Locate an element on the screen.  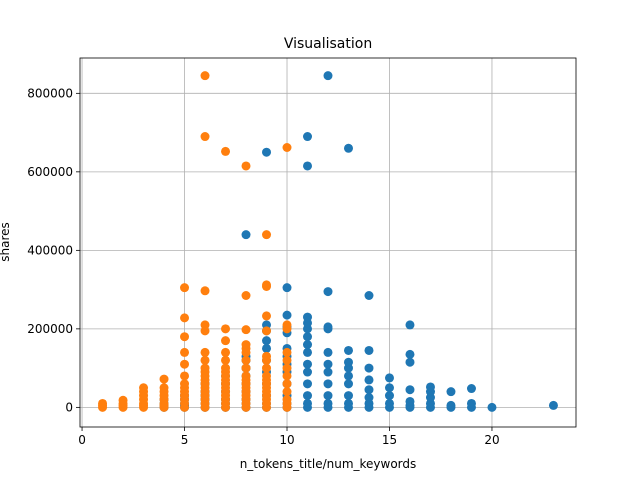
x-tick-label: 0 is located at coordinates (82, 440).